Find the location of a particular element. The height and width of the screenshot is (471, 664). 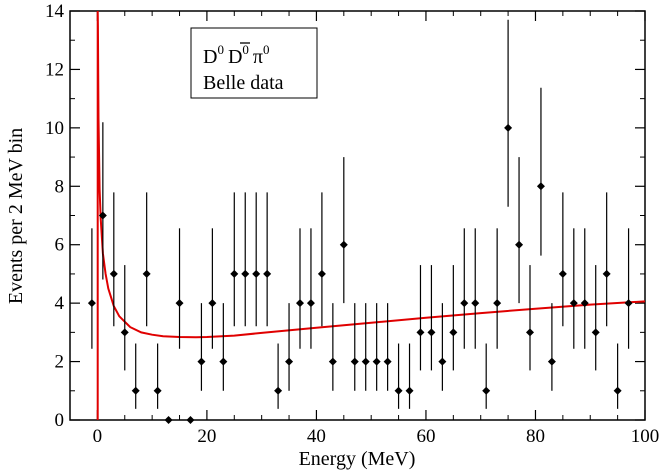

x-tick-label: 80 is located at coordinates (535, 436).